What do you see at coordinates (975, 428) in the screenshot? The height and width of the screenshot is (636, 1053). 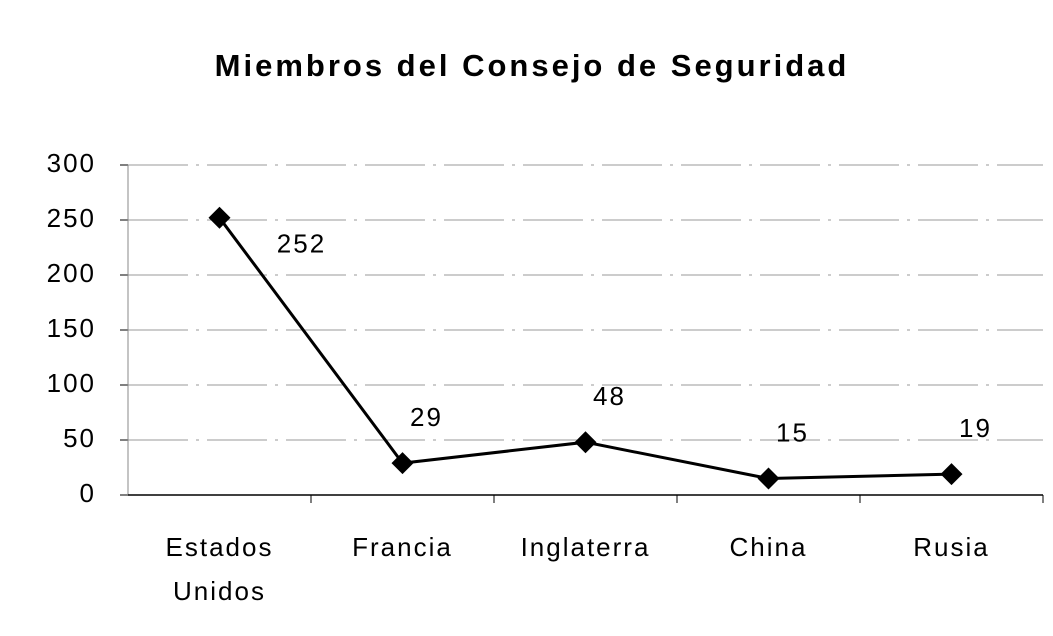 I see `data-label: 19` at bounding box center [975, 428].